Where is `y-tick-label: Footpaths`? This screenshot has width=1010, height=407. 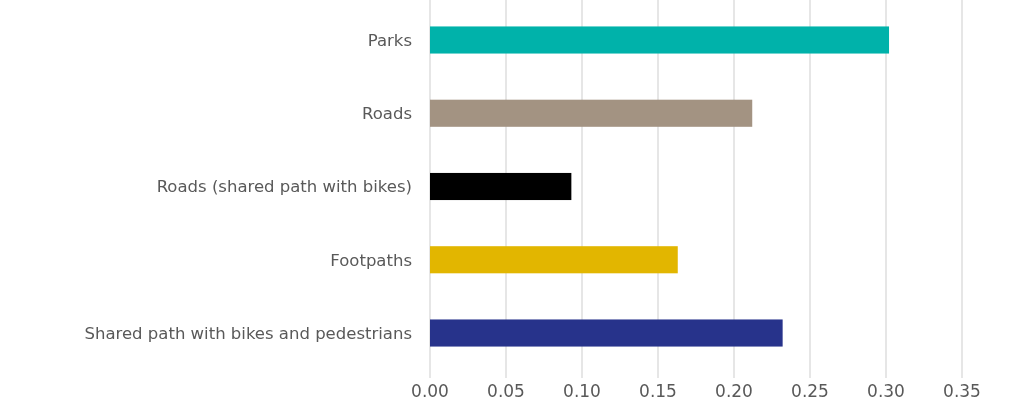 y-tick-label: Footpaths is located at coordinates (371, 260).